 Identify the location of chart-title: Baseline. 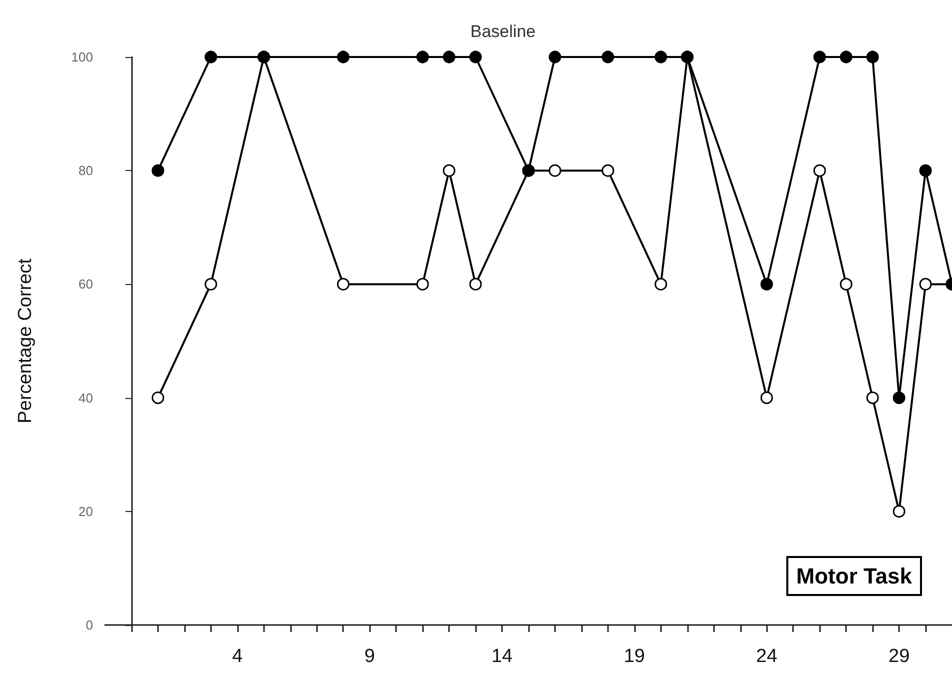
(503, 31).